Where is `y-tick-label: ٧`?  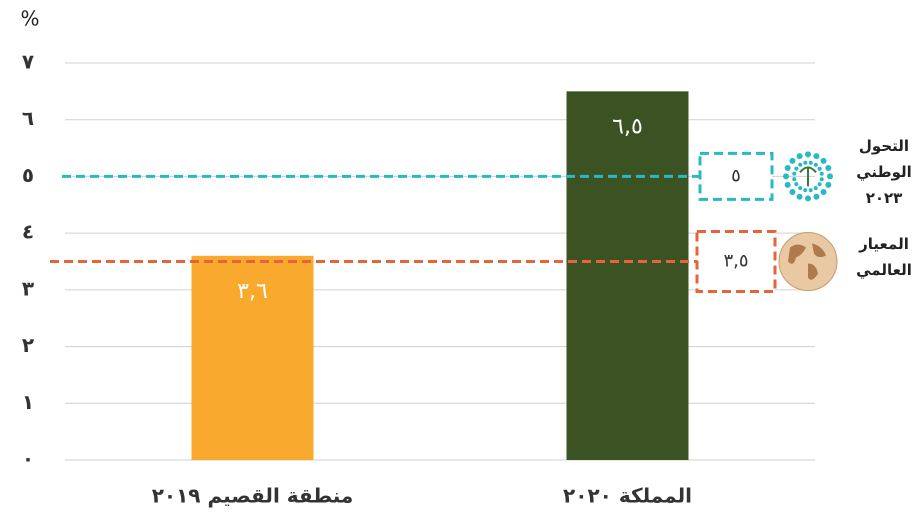
y-tick-label: ٧ is located at coordinates (28, 62).